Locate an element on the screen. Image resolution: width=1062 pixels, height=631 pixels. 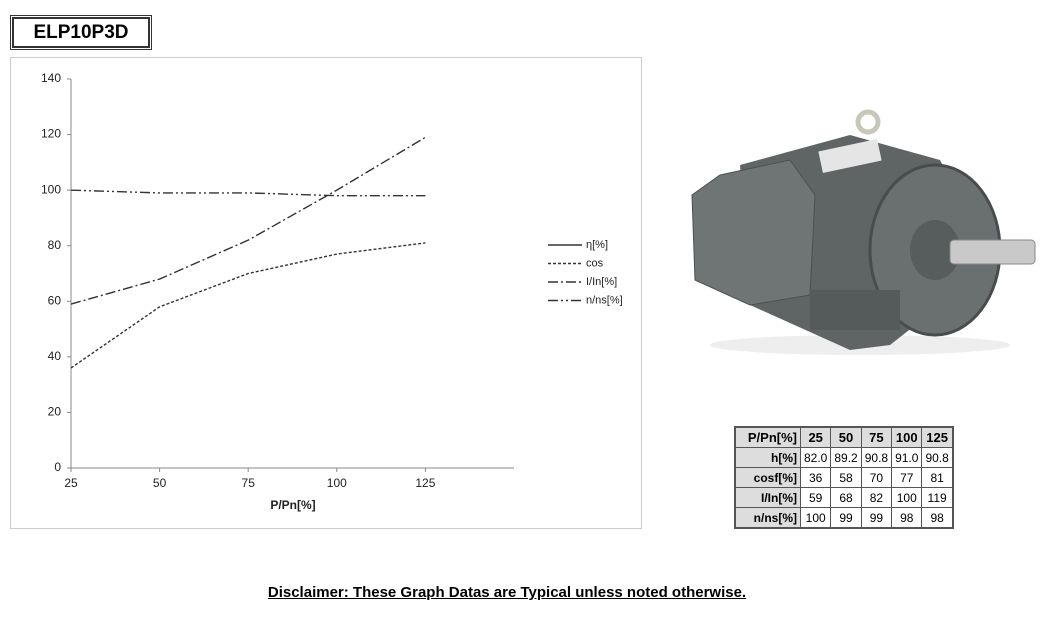
table-cell: 81 is located at coordinates (937, 477).